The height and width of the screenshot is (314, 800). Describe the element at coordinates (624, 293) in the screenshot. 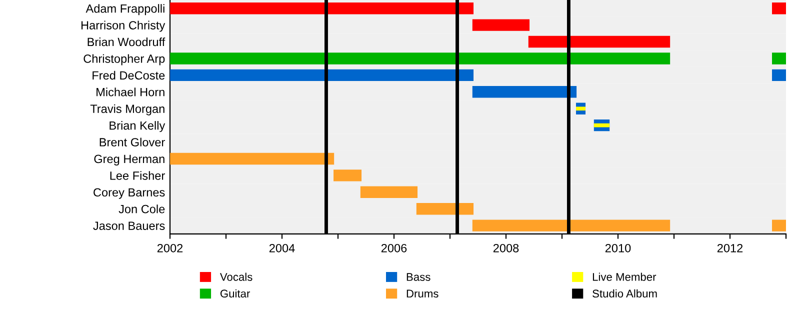

I see `legend-label: Studio Album` at that location.